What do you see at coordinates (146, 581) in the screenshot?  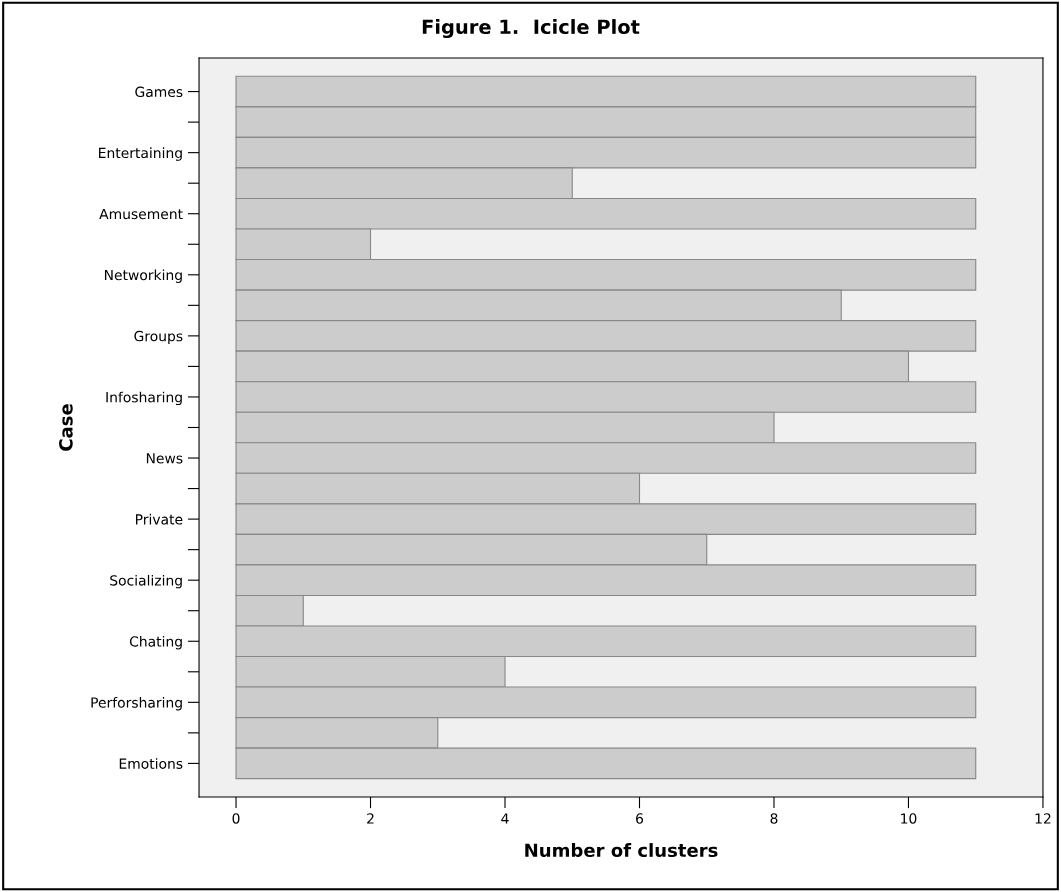 I see `y-tick-label: Socializing` at bounding box center [146, 581].